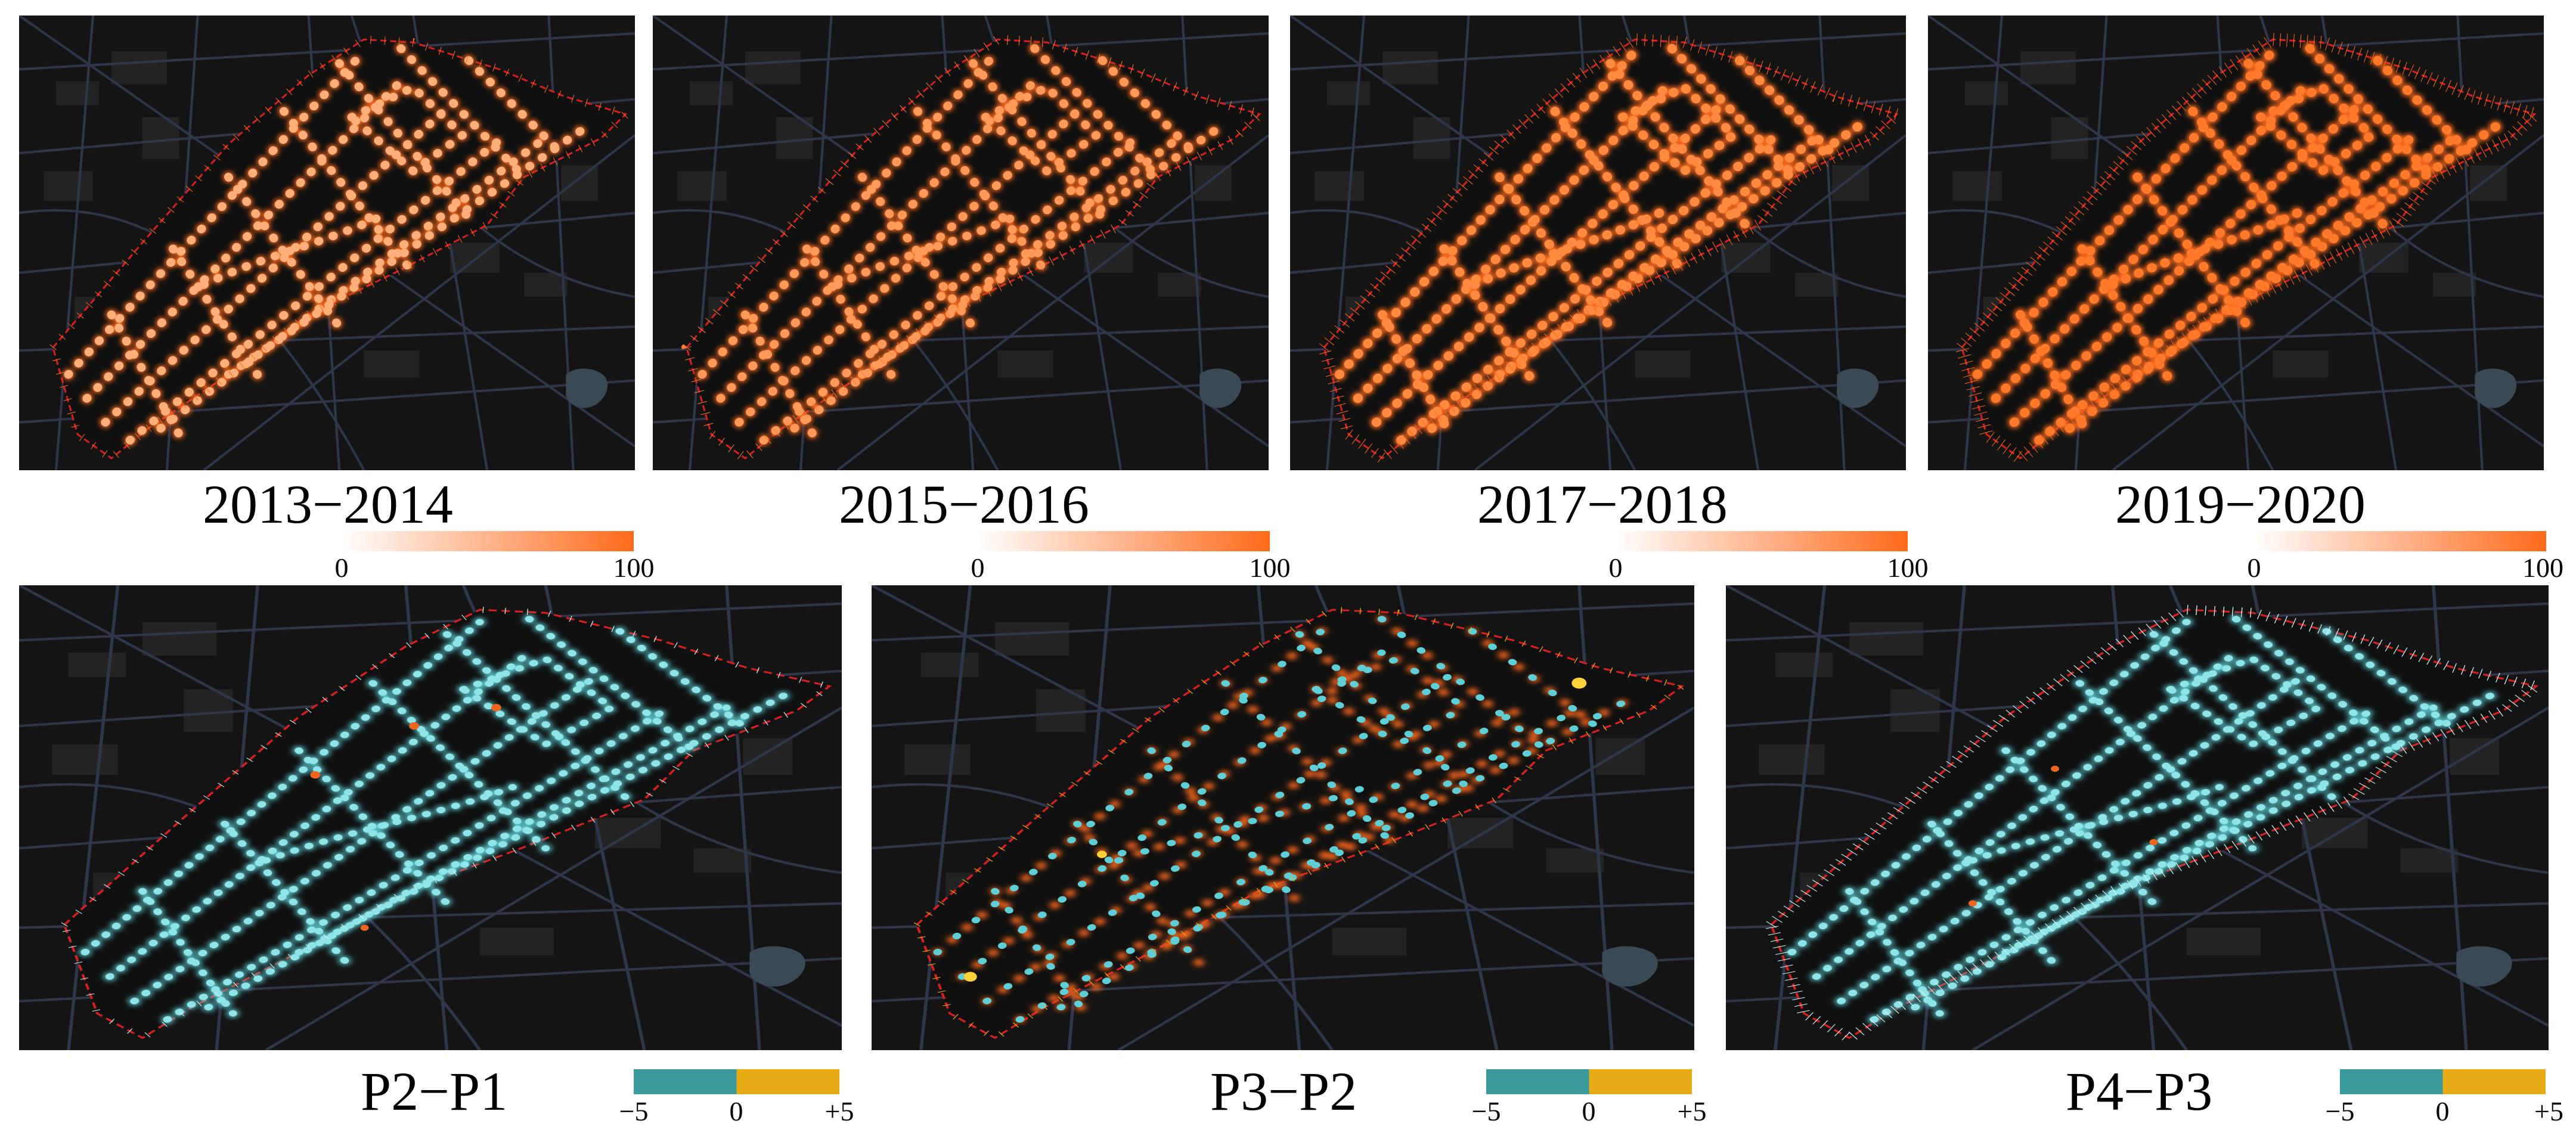  I want to click on change-scale-min-1: −5, so click(634, 1111).